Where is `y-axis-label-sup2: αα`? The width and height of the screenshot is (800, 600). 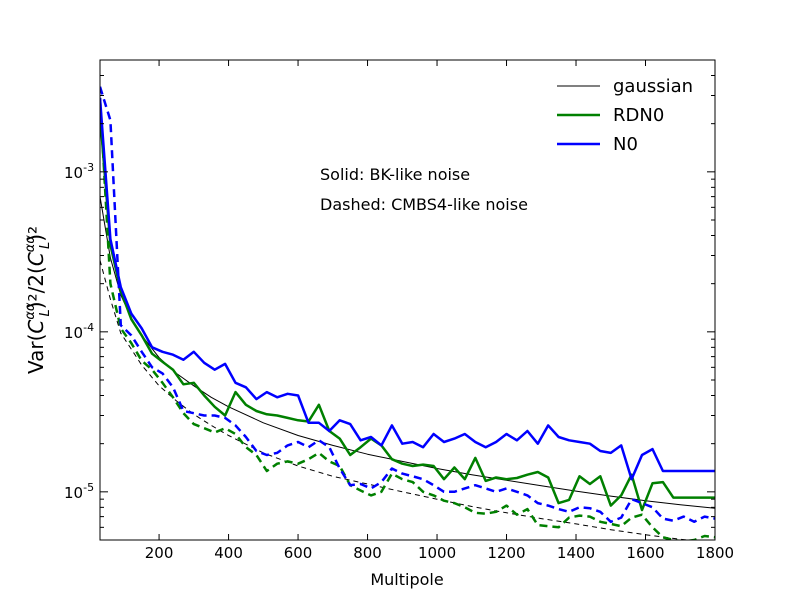
y-axis-label-sup2: αα is located at coordinates (30, 244).